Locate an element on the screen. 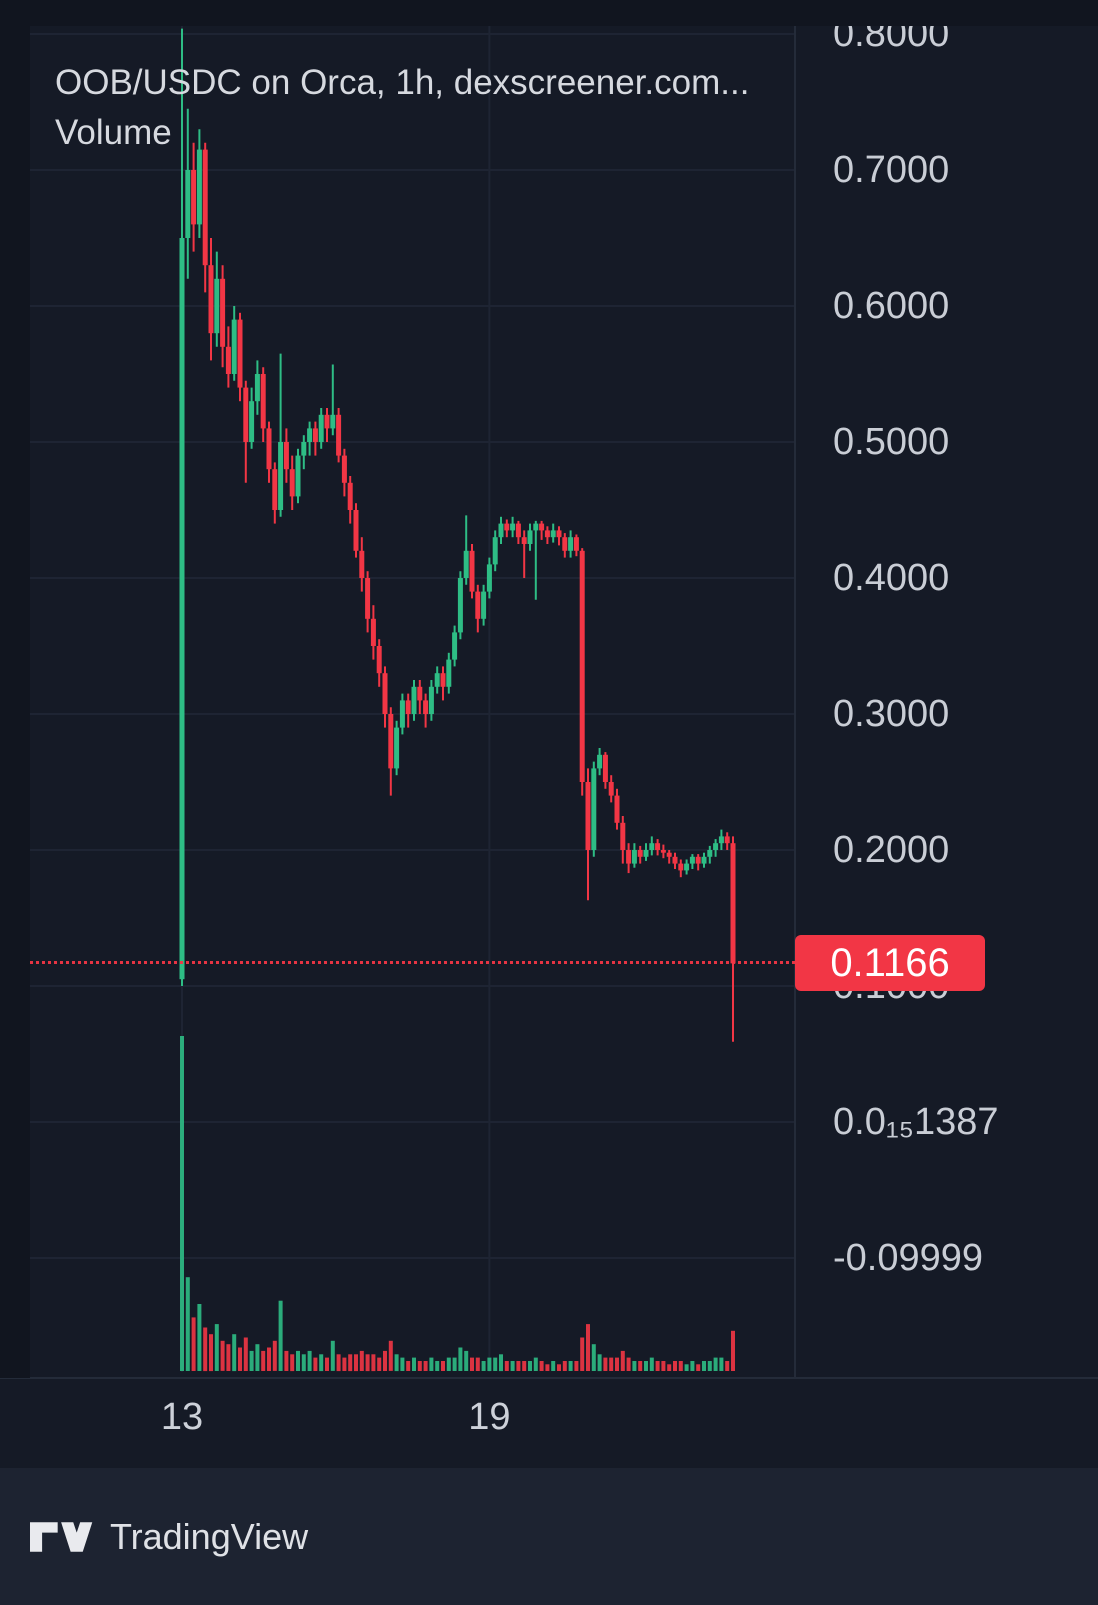  price-axis-label: -0.09999 is located at coordinates (908, 1257).